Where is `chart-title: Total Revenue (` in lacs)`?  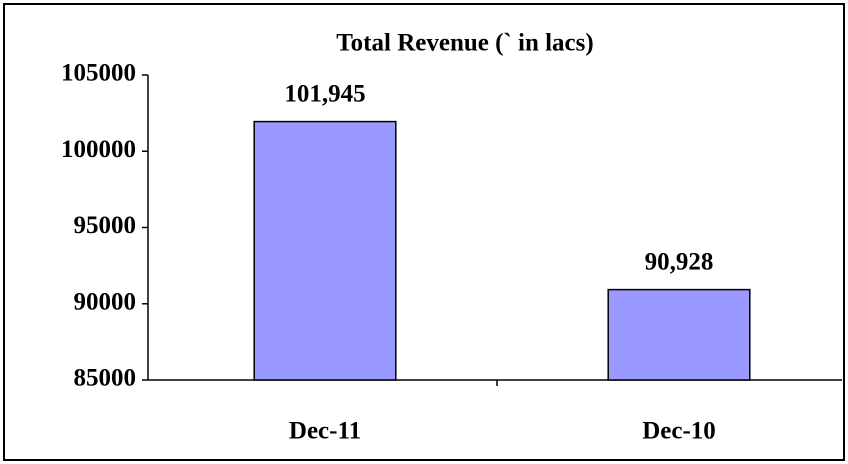
chart-title: Total Revenue (` in lacs) is located at coordinates (464, 43).